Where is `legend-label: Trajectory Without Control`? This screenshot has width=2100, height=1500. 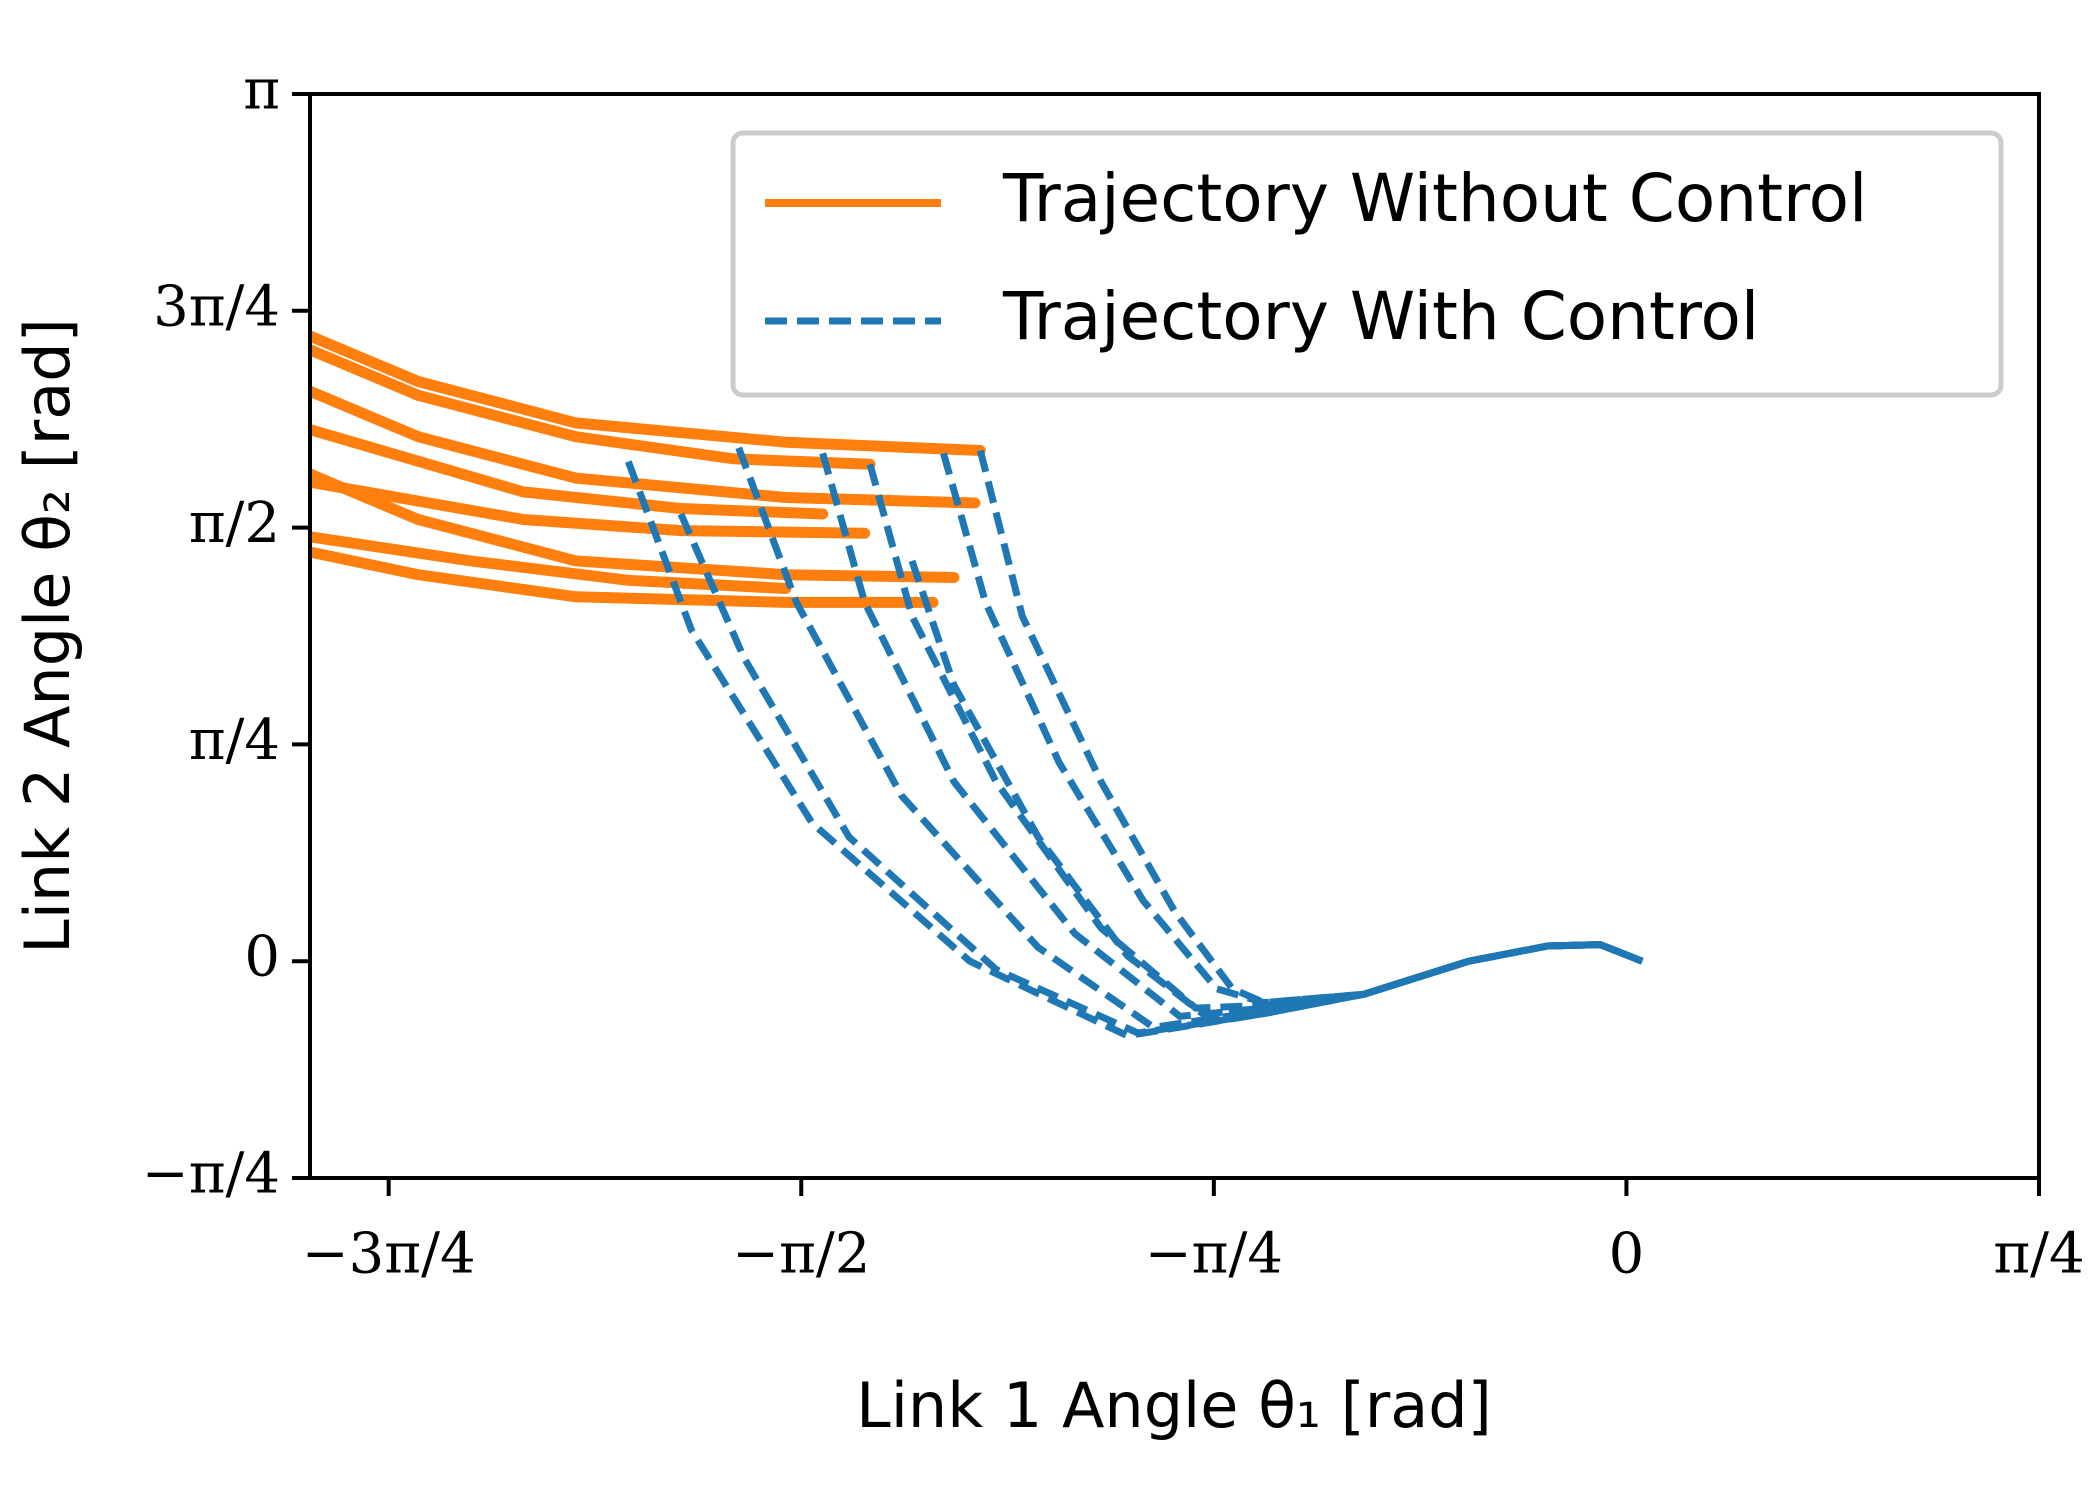 legend-label: Trajectory Without Control is located at coordinates (1434, 198).